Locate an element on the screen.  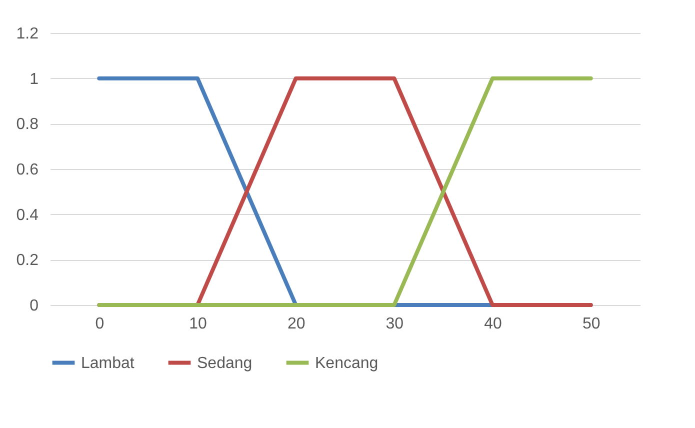
y-tick-label: 0.8 is located at coordinates (27, 125).